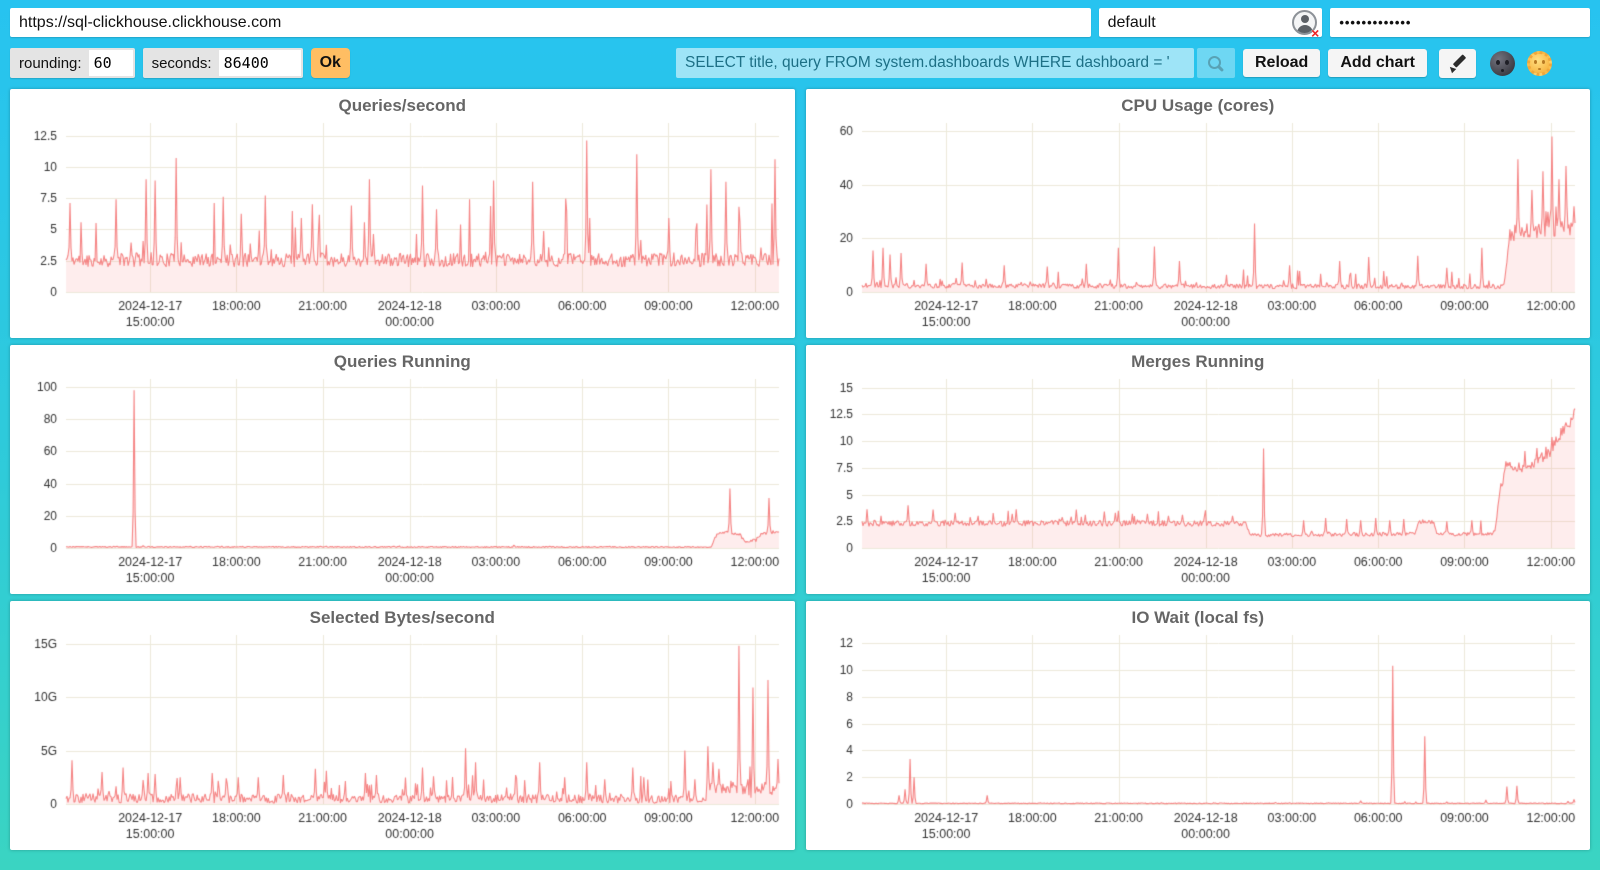  I want to click on url-input, so click(550, 22).